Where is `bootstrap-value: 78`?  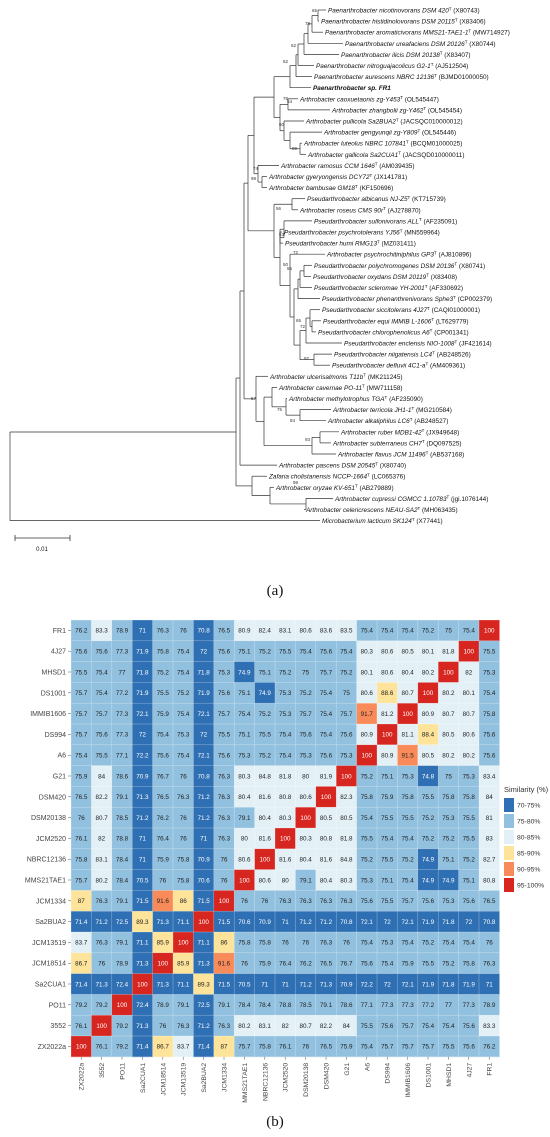 bootstrap-value: 78 is located at coordinates (308, 23).